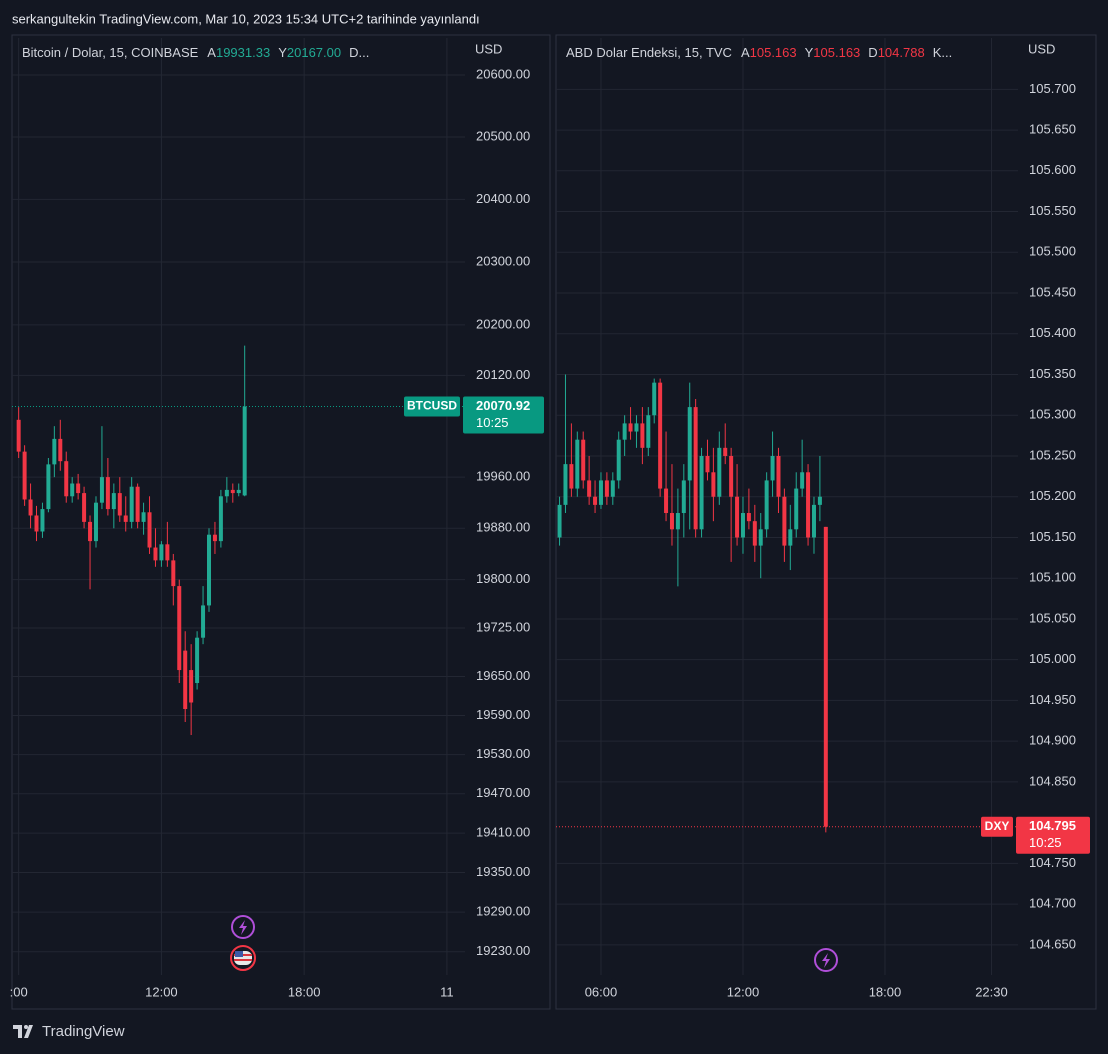 This screenshot has height=1054, width=1108. Describe the element at coordinates (872, 52) in the screenshot. I see `legend-key: D` at that location.